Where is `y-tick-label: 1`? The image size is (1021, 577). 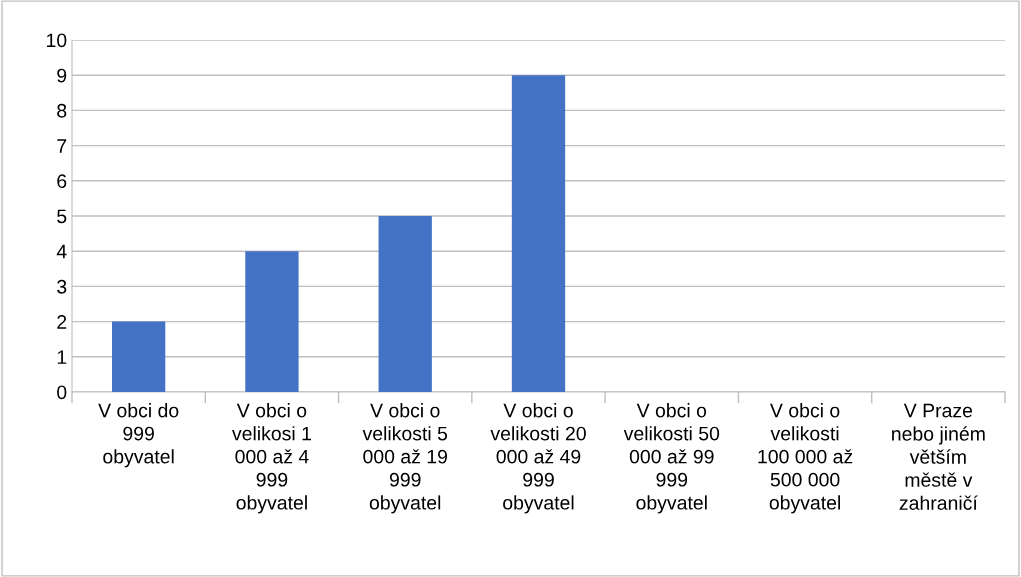 y-tick-label: 1 is located at coordinates (62, 357).